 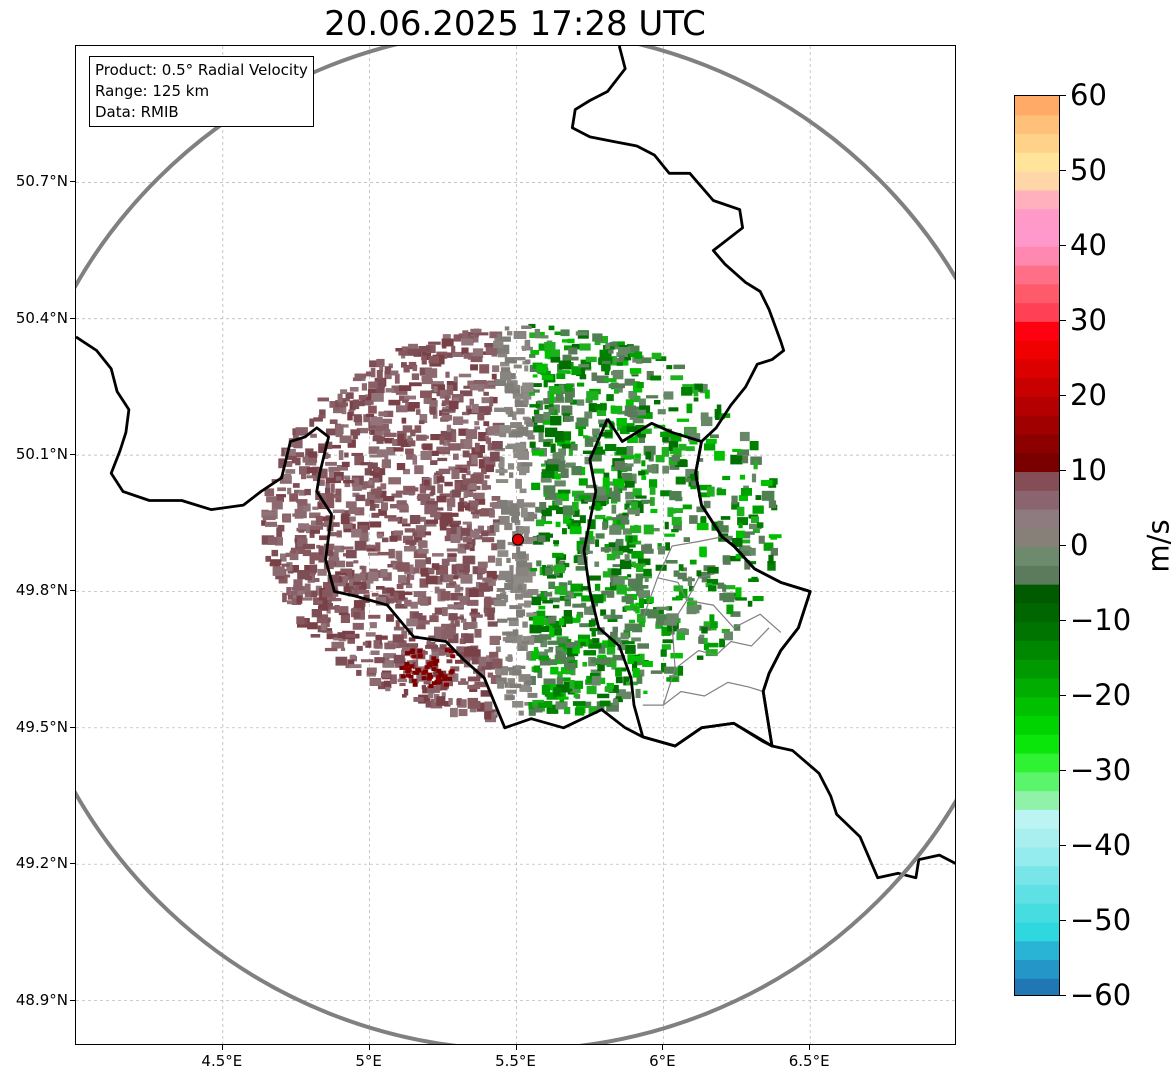 I want to click on radar-site-marker, so click(x=517, y=539).